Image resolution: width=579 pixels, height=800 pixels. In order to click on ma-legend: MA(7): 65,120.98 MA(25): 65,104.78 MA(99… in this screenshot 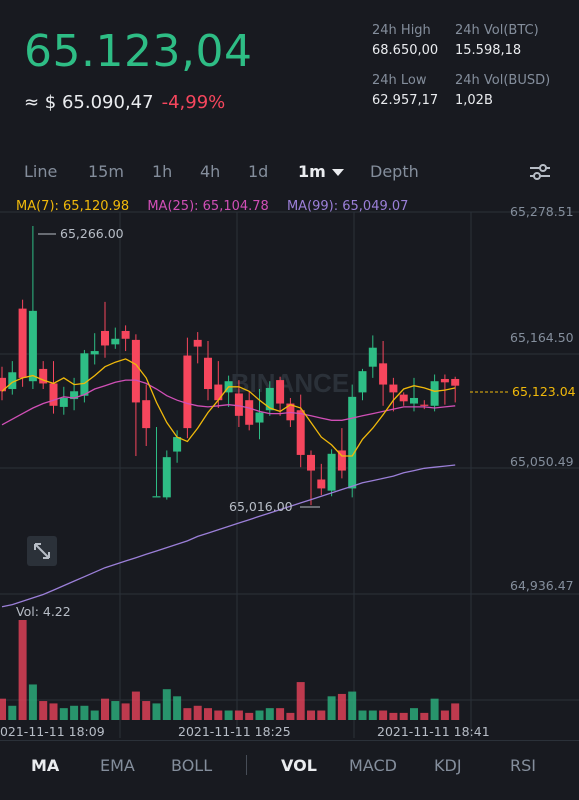, I will do `click(219, 206)`.